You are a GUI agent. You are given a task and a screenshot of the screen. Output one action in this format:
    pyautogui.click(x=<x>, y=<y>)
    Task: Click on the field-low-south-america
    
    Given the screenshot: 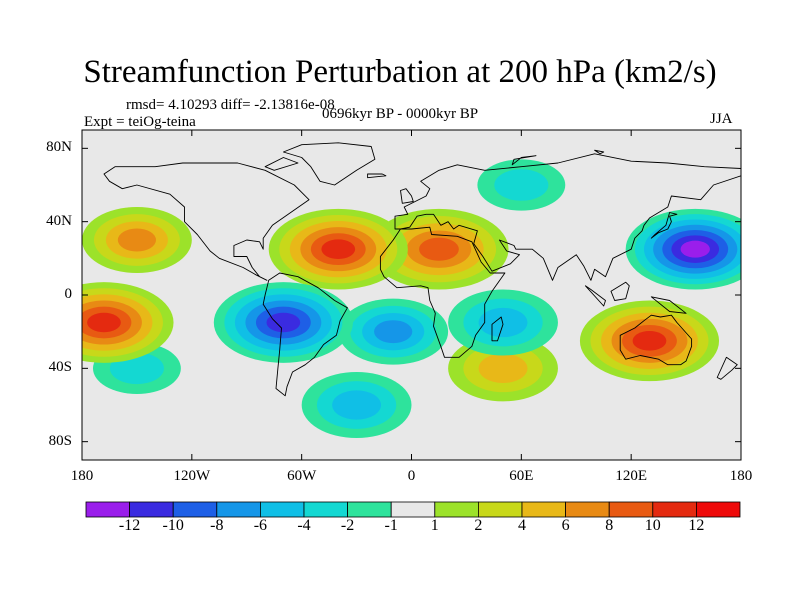 What is the action you would take?
    pyautogui.click(x=283, y=322)
    